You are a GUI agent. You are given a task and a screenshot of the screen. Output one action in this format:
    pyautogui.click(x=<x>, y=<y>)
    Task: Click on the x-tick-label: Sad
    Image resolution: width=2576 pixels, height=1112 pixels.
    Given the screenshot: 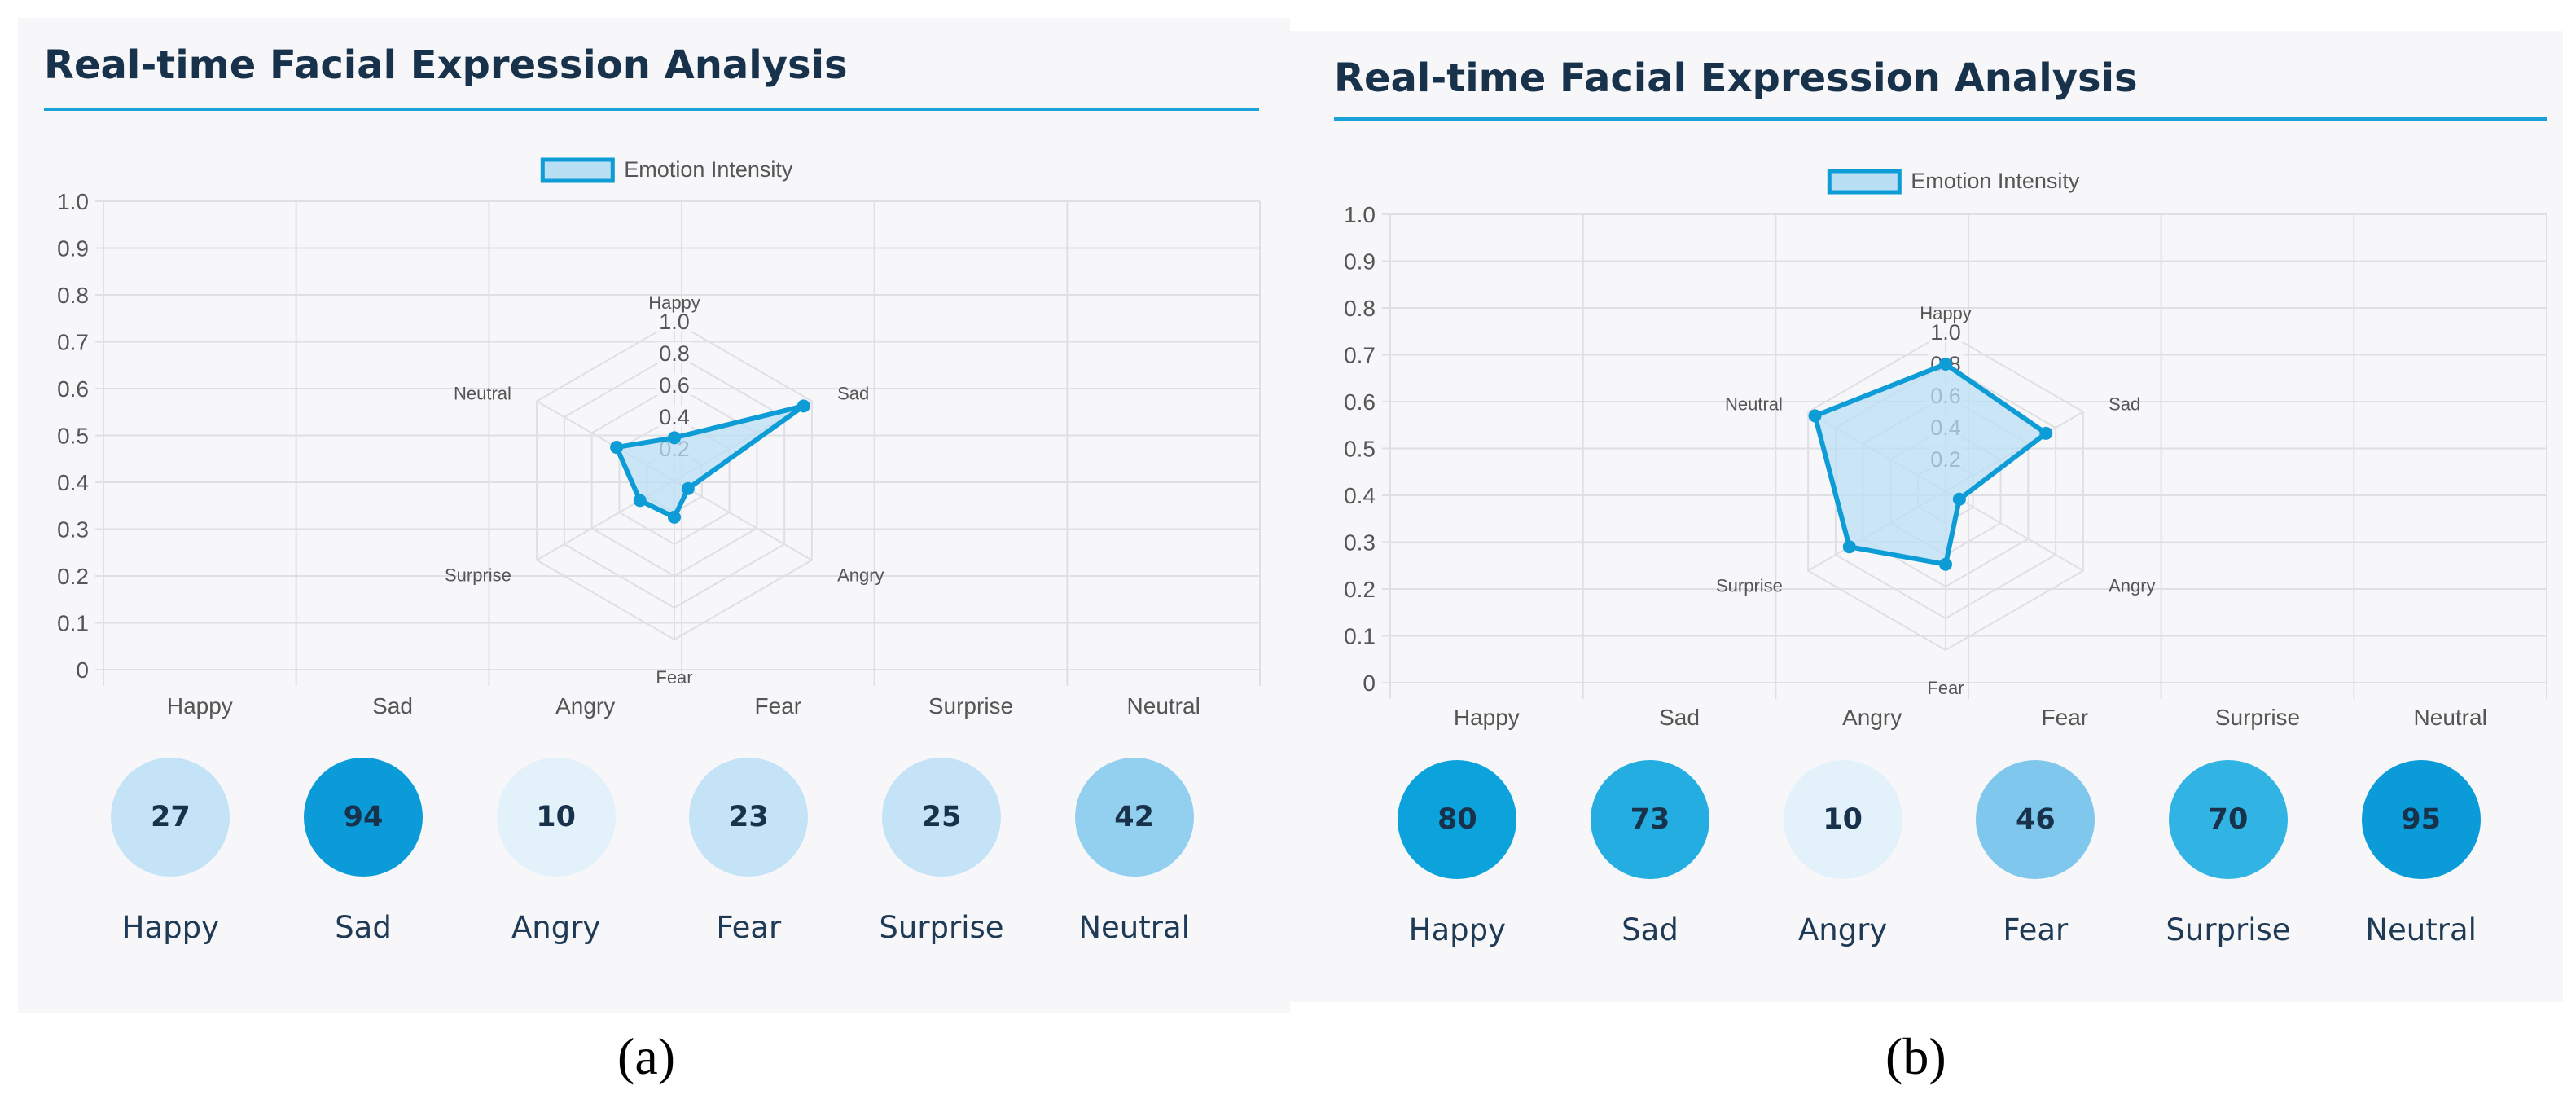 What is the action you would take?
    pyautogui.click(x=392, y=706)
    